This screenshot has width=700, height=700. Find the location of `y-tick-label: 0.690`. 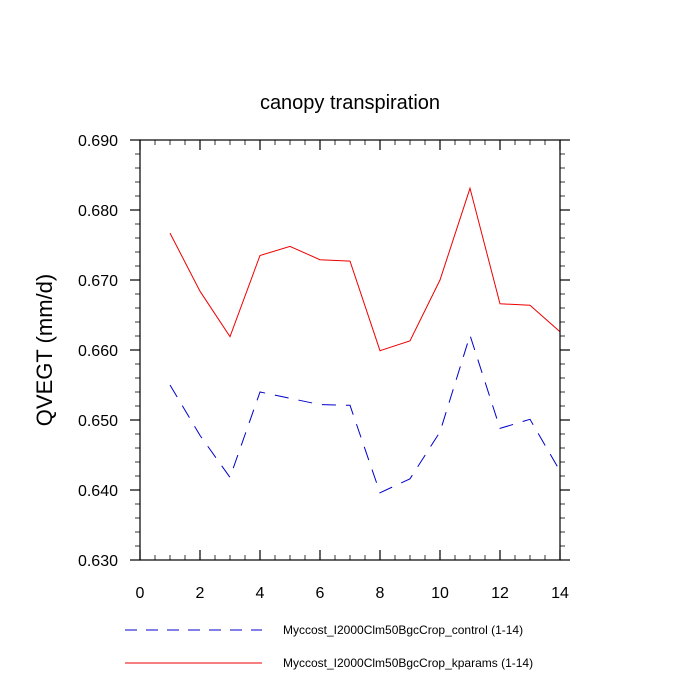

y-tick-label: 0.690 is located at coordinates (98, 141).